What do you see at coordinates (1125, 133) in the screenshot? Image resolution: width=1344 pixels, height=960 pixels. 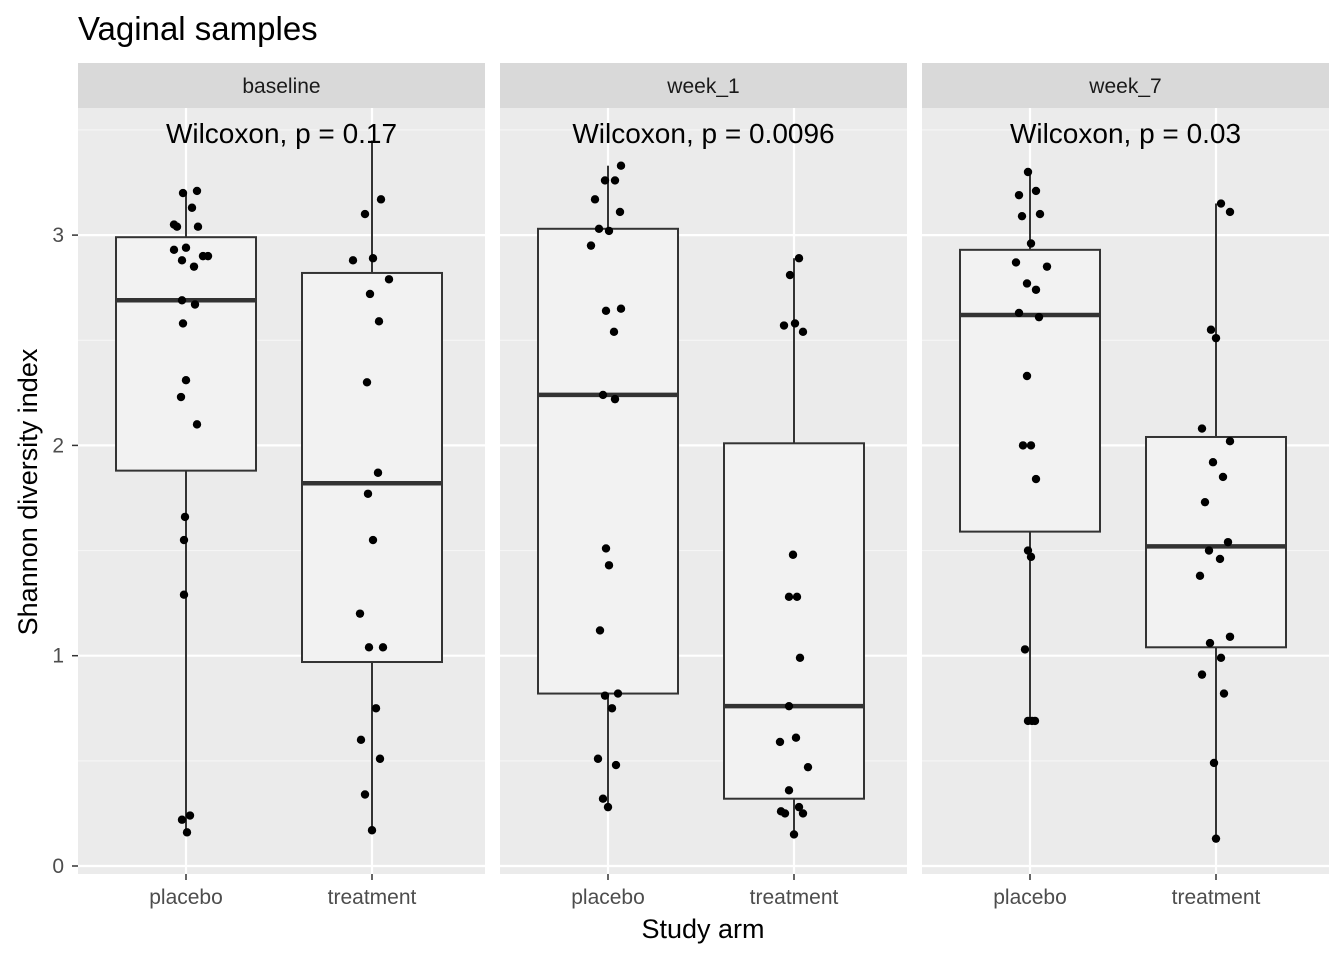 I see `wilcoxon-annotation: Wilcoxon, p = 0.03` at bounding box center [1125, 133].